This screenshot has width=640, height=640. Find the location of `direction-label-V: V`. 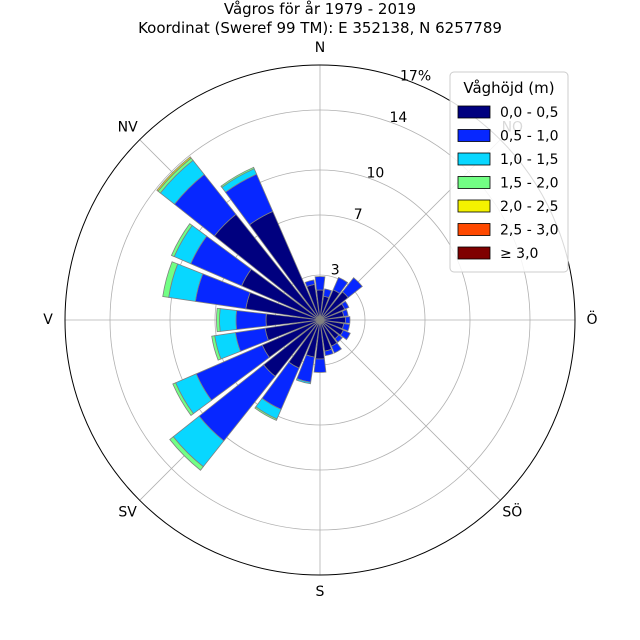

direction-label-V: V is located at coordinates (48, 320).